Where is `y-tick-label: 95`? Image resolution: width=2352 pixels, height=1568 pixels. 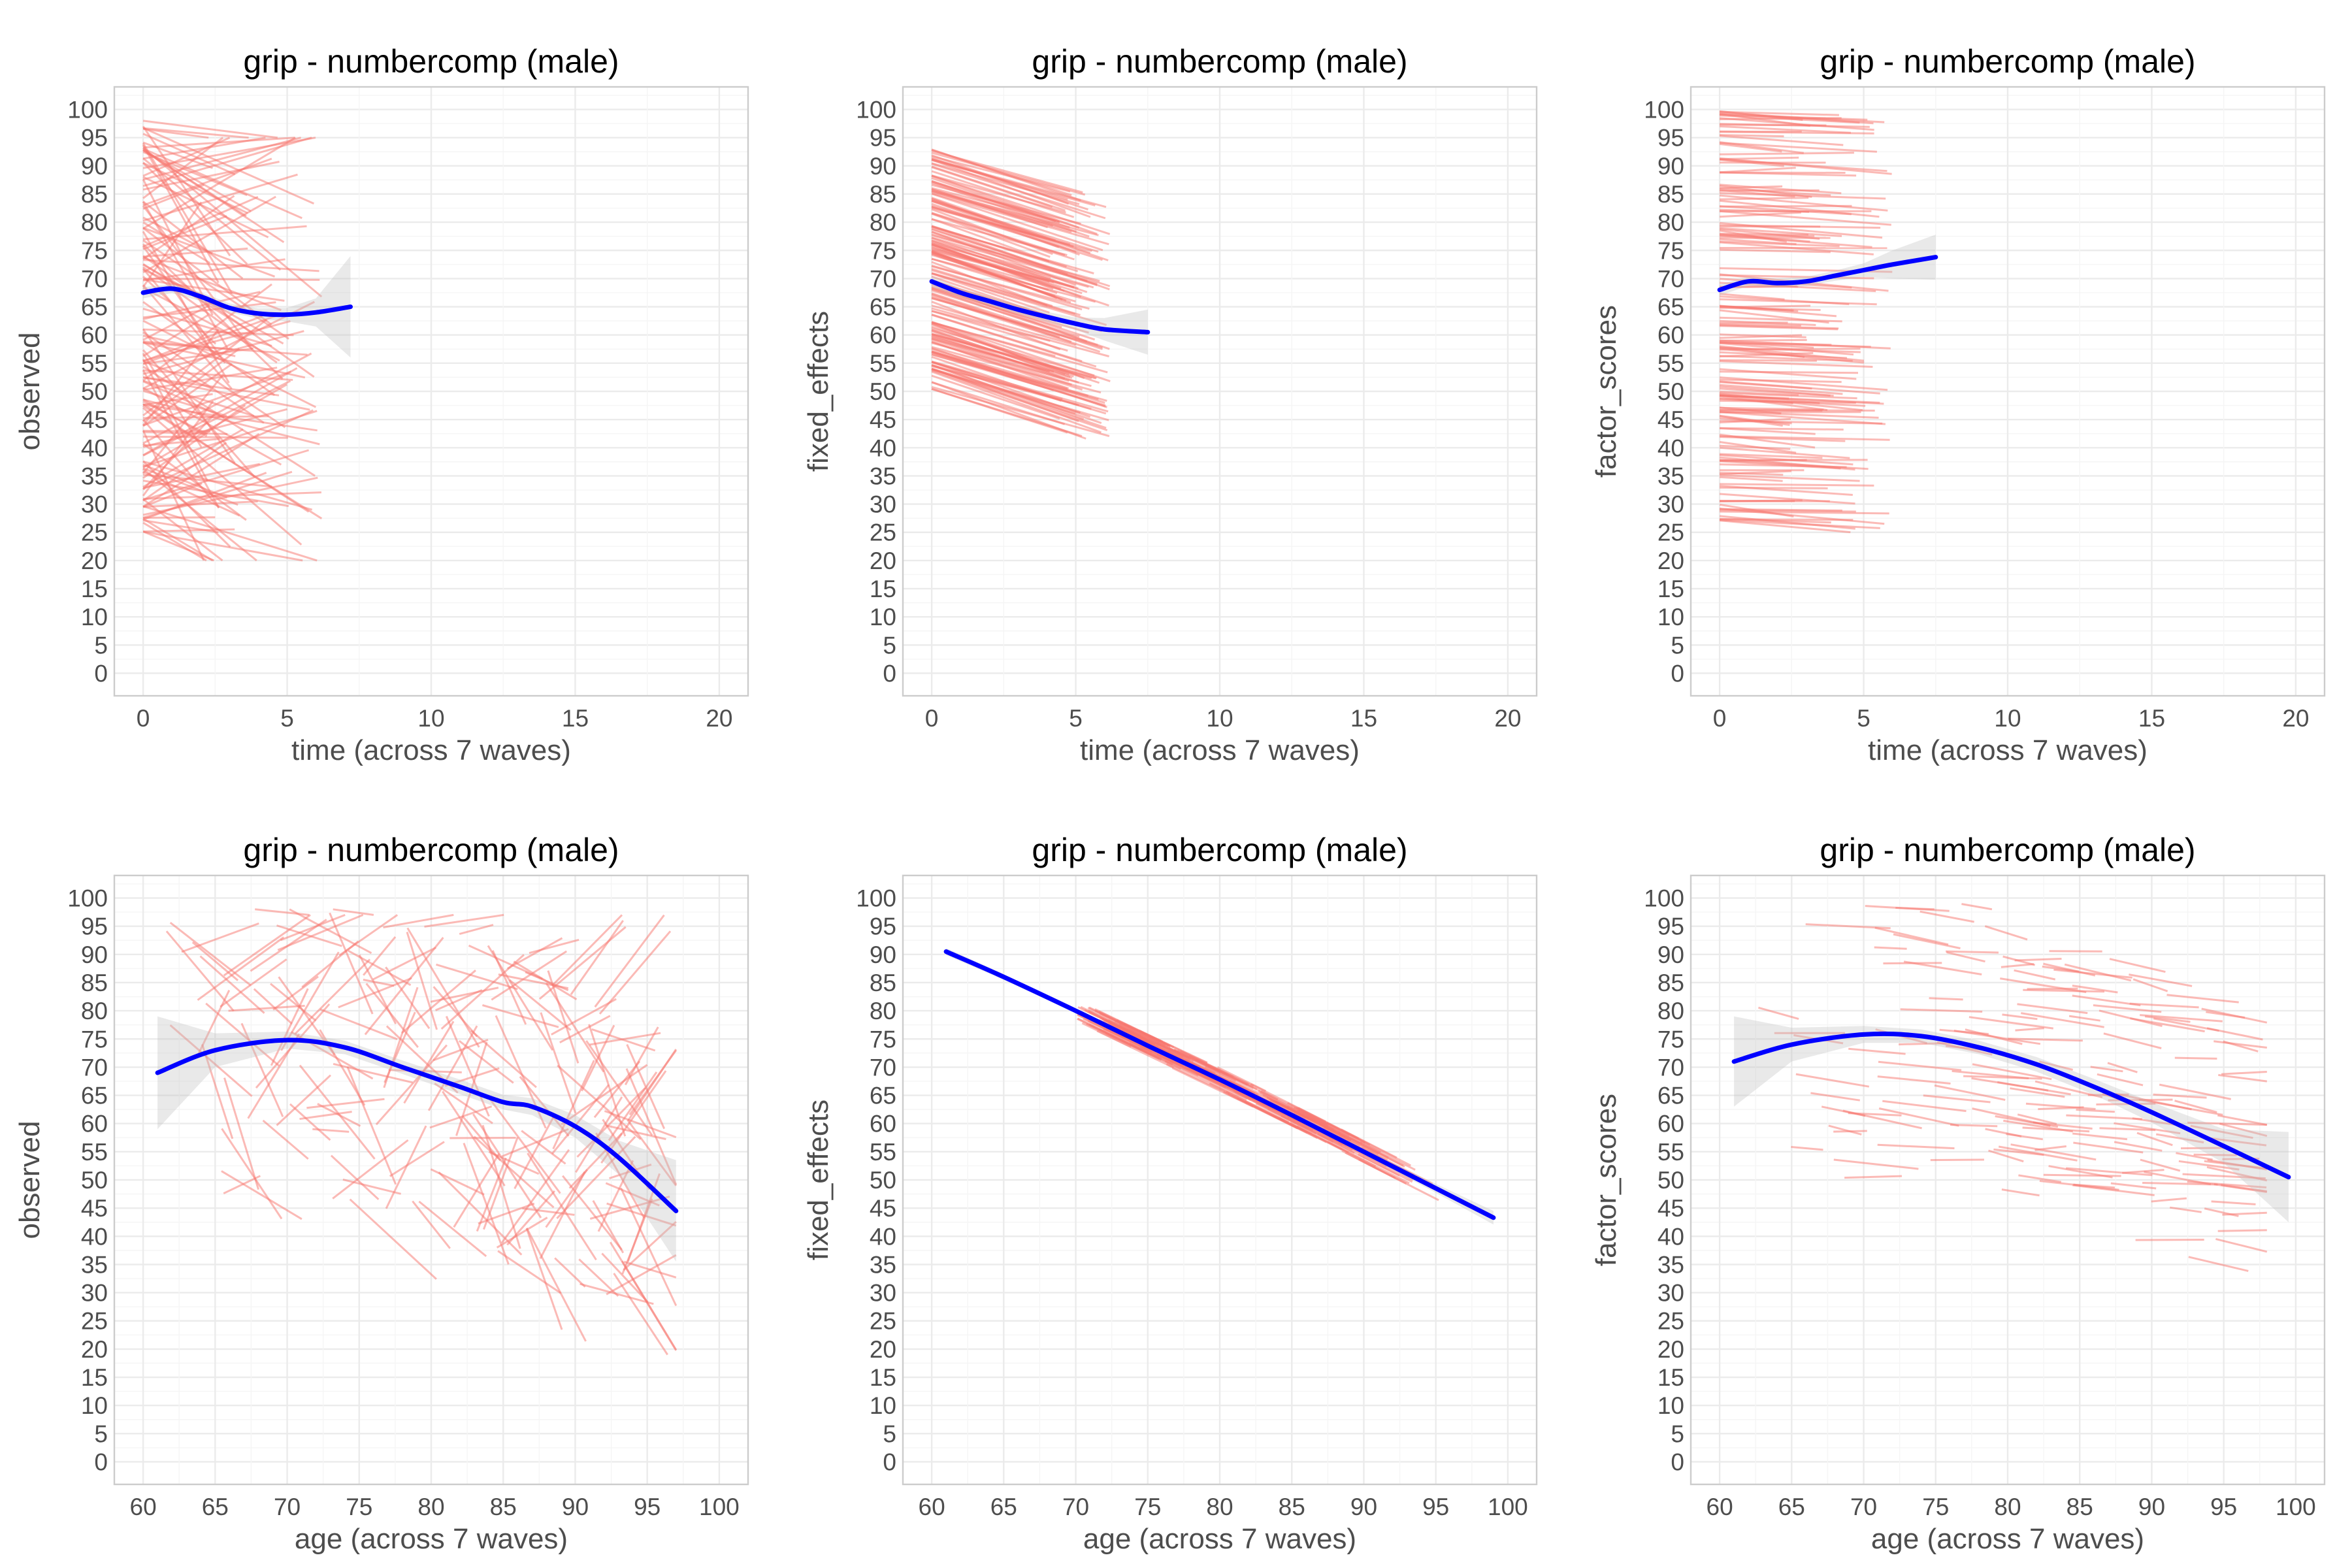
y-tick-label: 95 is located at coordinates (94, 926).